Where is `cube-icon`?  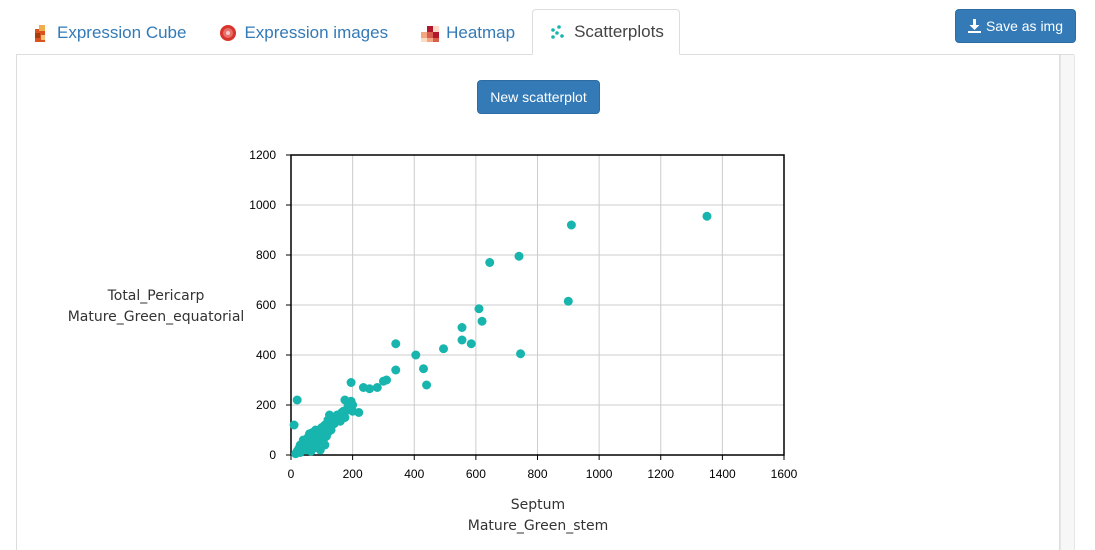
cube-icon is located at coordinates (40, 33).